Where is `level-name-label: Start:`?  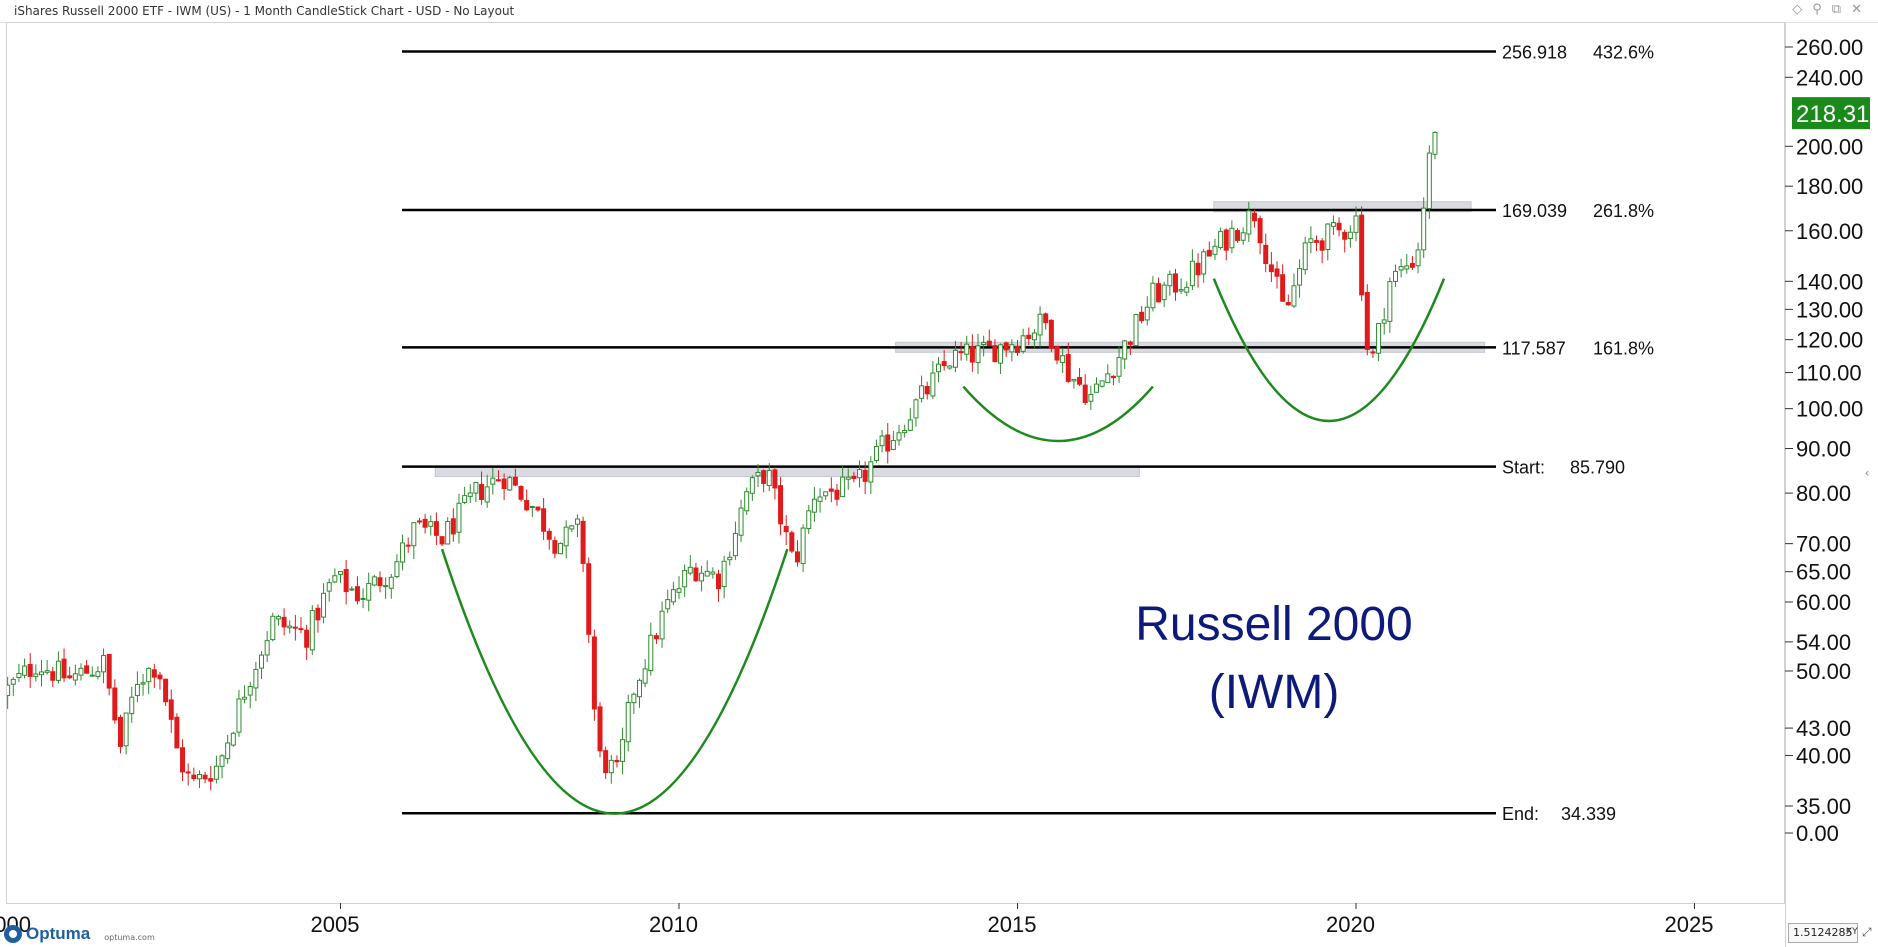 level-name-label: Start: is located at coordinates (1523, 468).